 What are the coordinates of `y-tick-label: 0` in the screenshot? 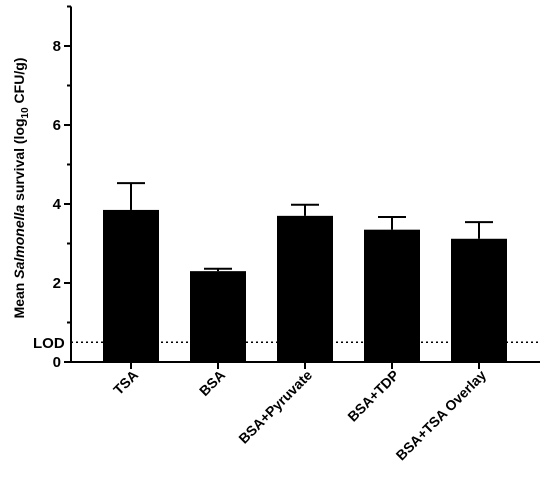 It's located at (57, 362).